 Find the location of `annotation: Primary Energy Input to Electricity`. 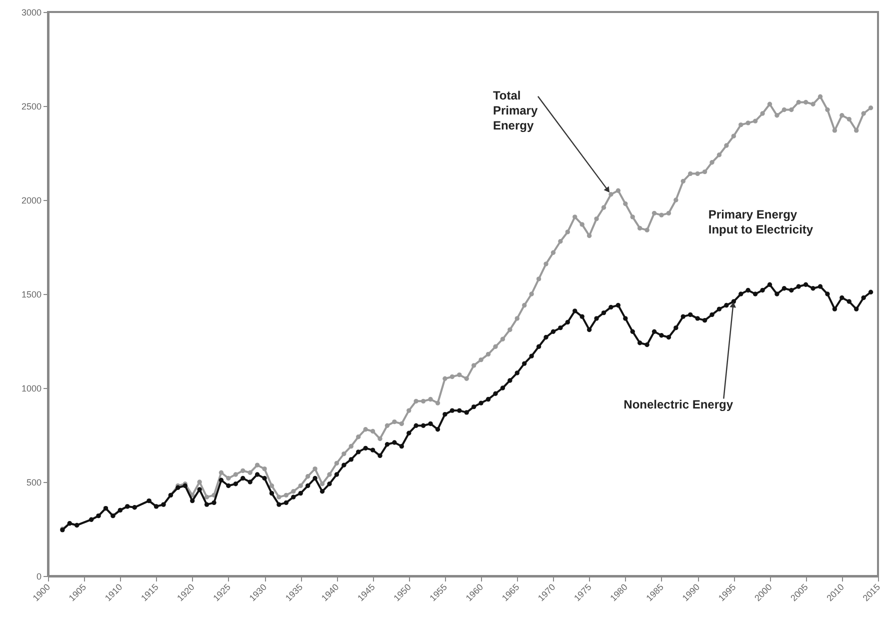

annotation: Primary Energy Input to Electricity is located at coordinates (761, 221).